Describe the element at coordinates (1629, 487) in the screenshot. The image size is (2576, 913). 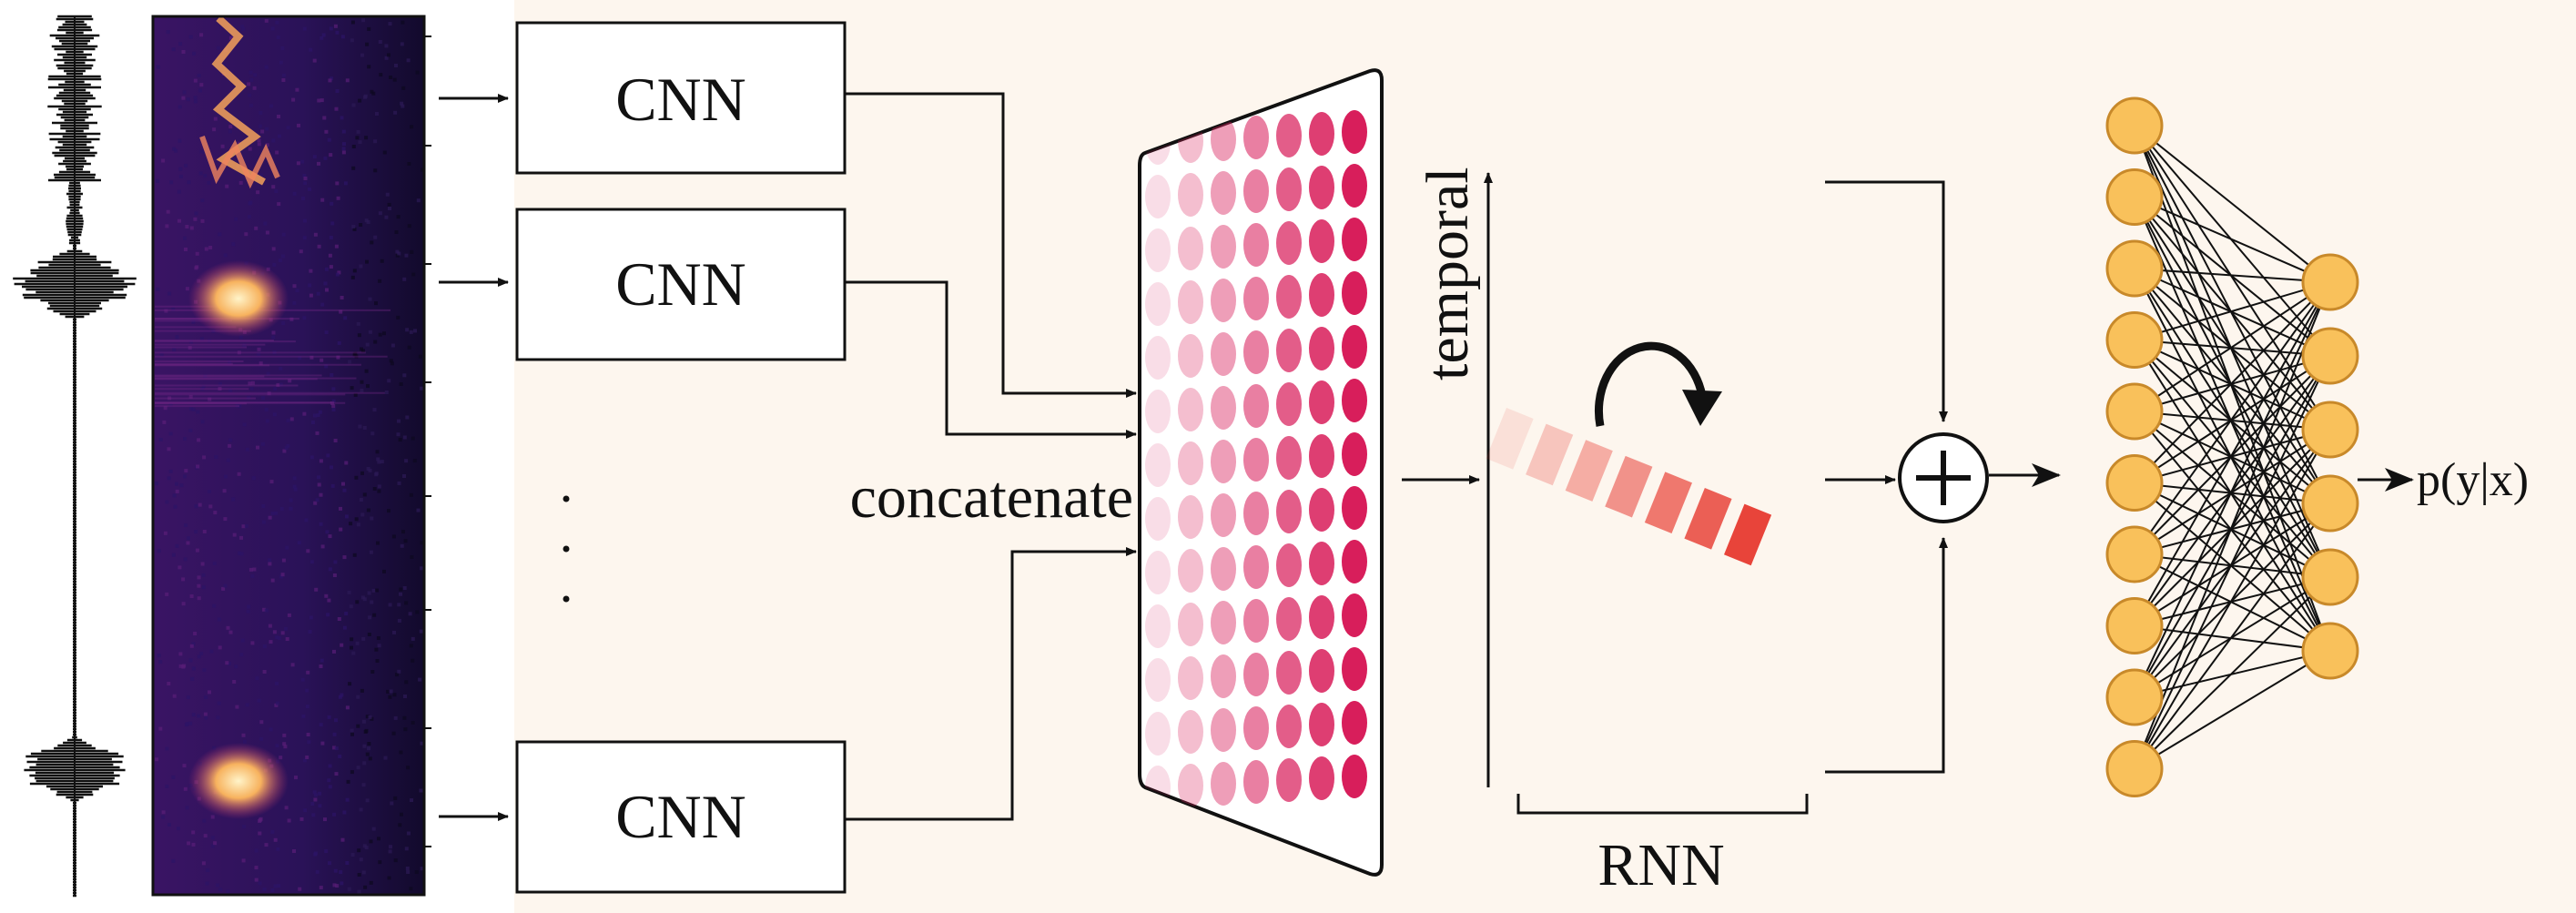
I see `rnn-cells` at that location.